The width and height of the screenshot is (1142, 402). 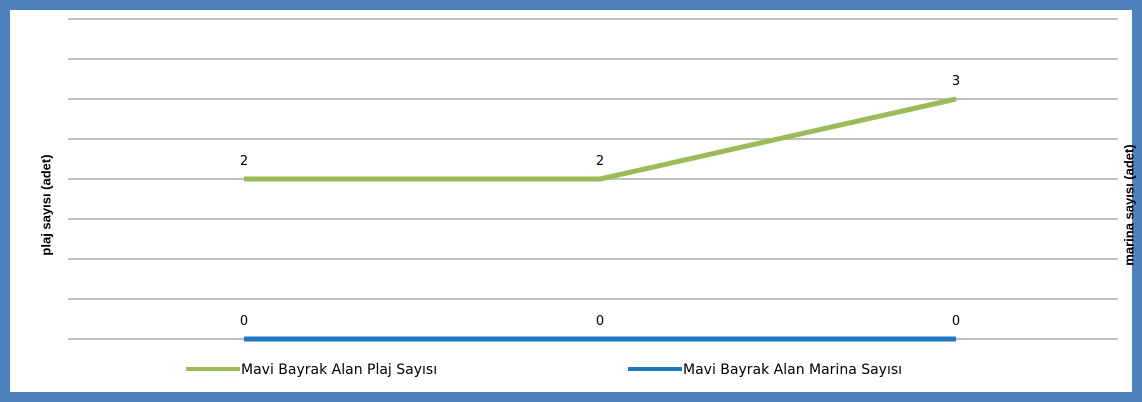 I want to click on y2-axis-label: marina sayısı (adet), so click(x=1129, y=205).